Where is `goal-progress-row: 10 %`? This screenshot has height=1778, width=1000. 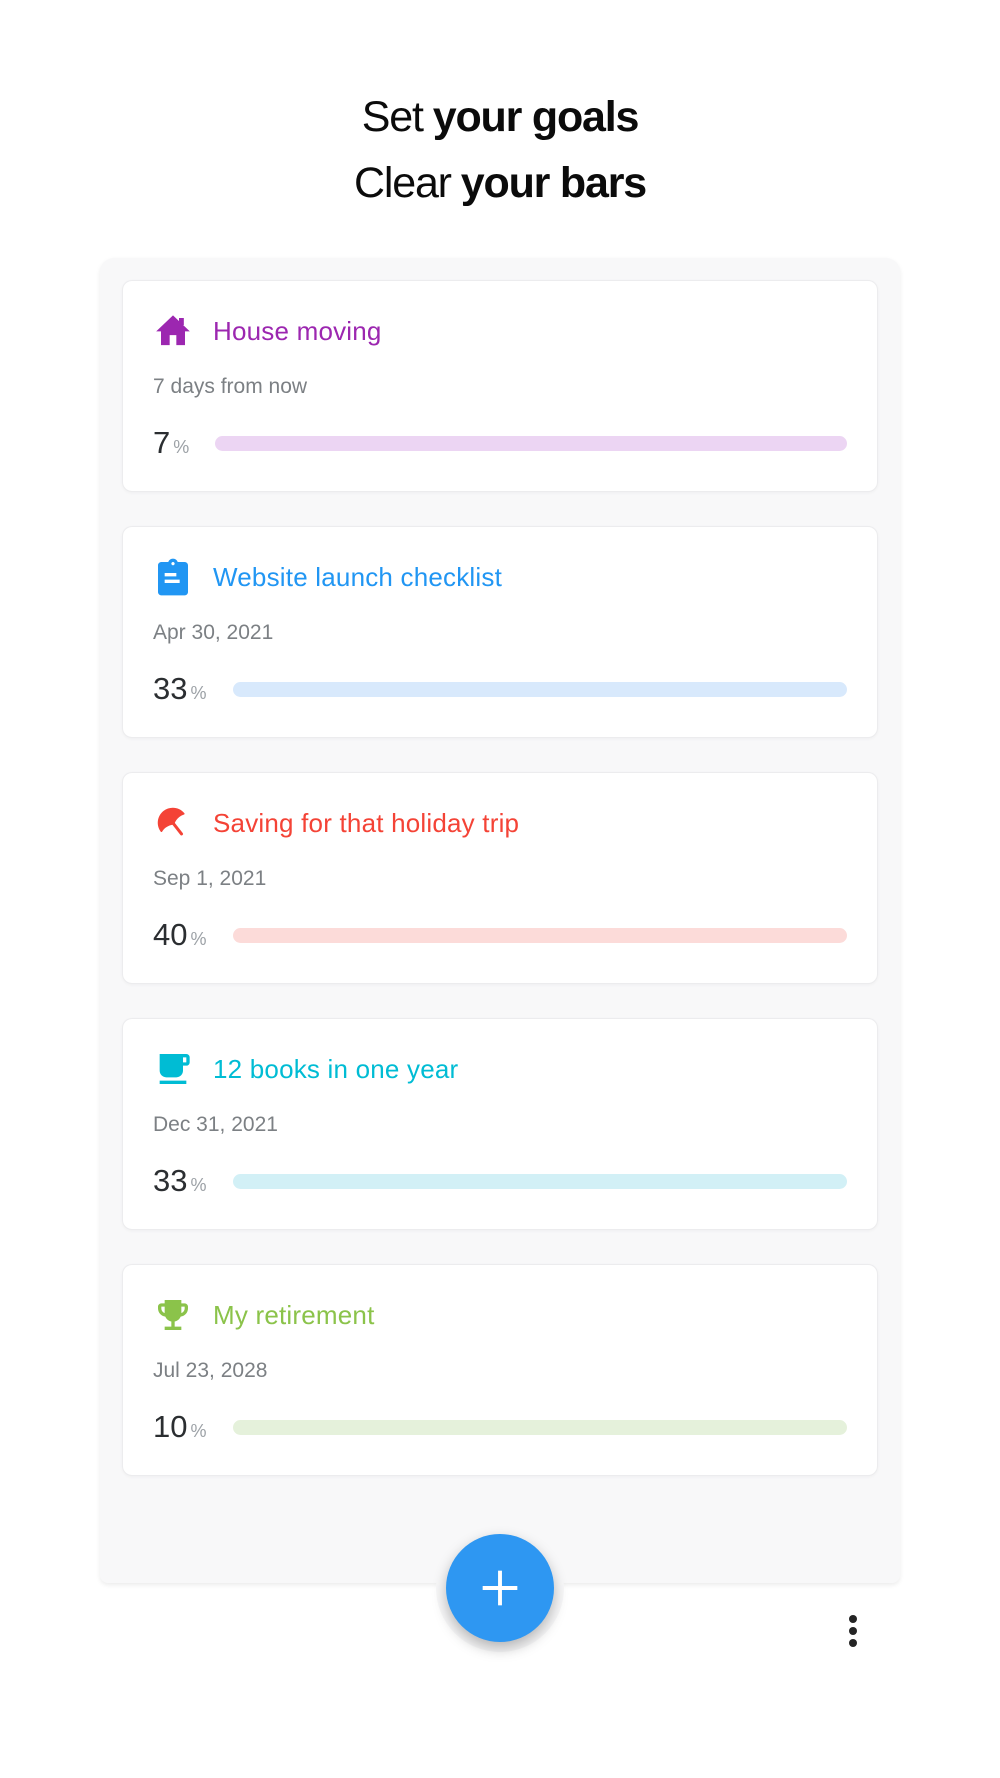 goal-progress-row: 10 % is located at coordinates (500, 1427).